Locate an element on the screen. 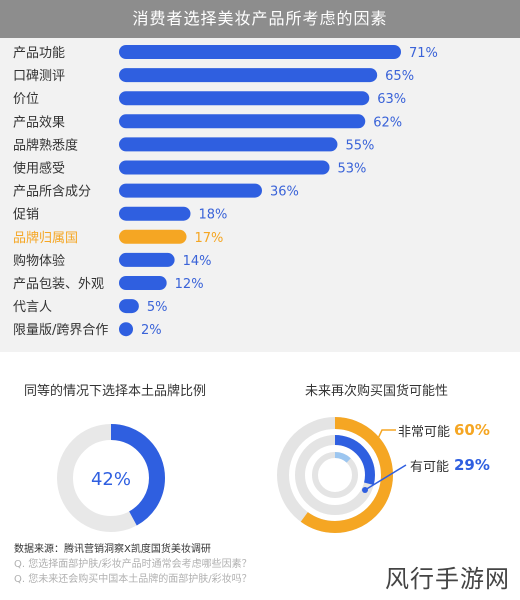 The height and width of the screenshot is (600, 520). category-label: 使用感受 is located at coordinates (39, 169).